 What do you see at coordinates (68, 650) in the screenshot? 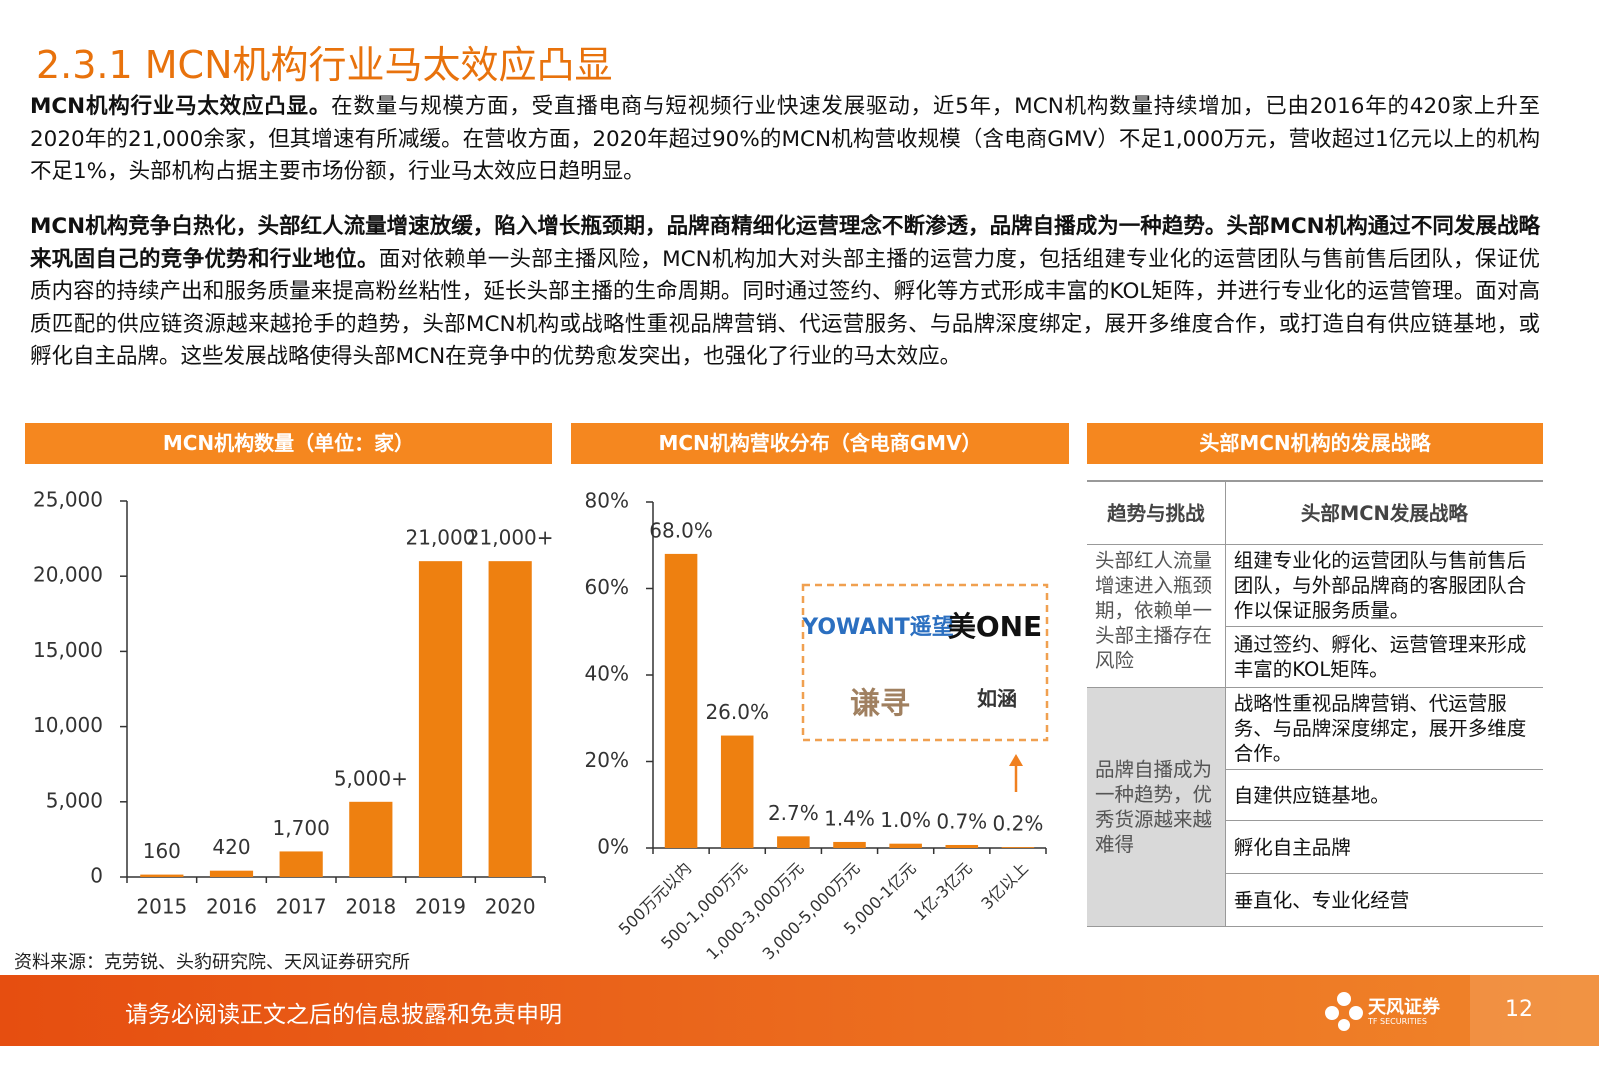
I see `y-tick-label: 15,000` at bounding box center [68, 650].